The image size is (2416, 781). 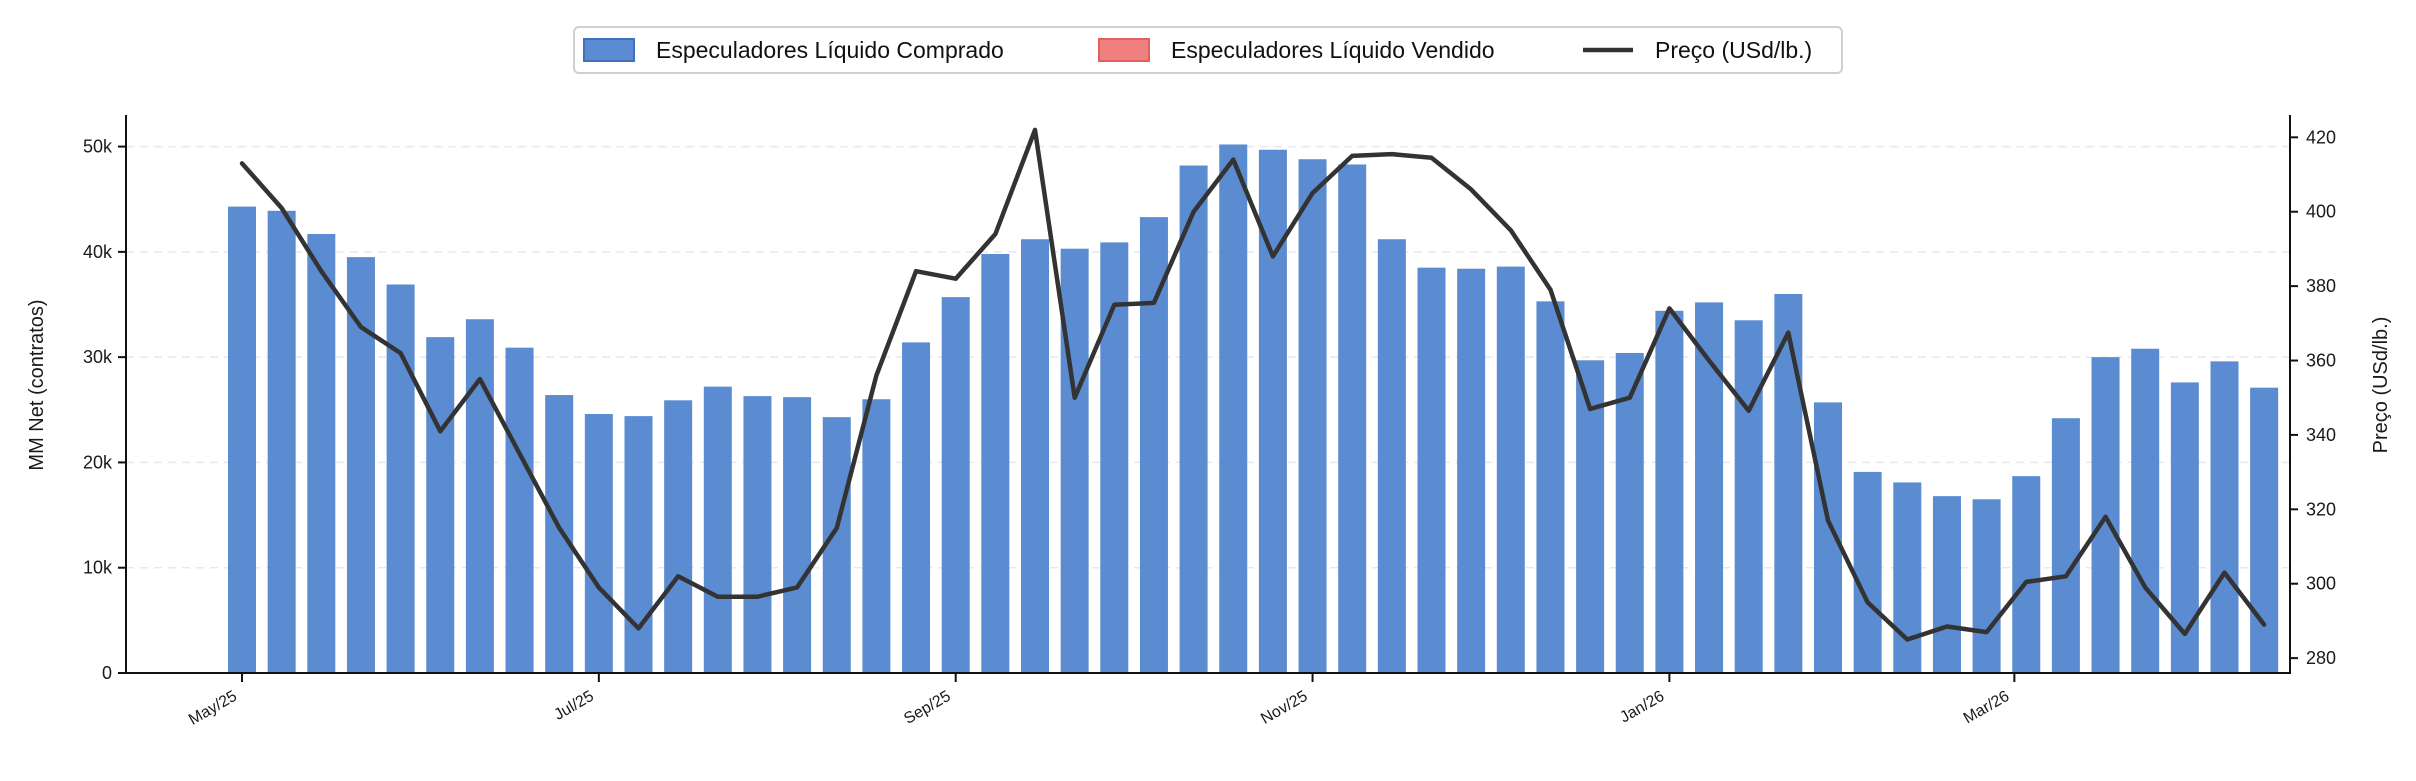 I want to click on y2-tick-label-6: 400, so click(x=2321, y=212).